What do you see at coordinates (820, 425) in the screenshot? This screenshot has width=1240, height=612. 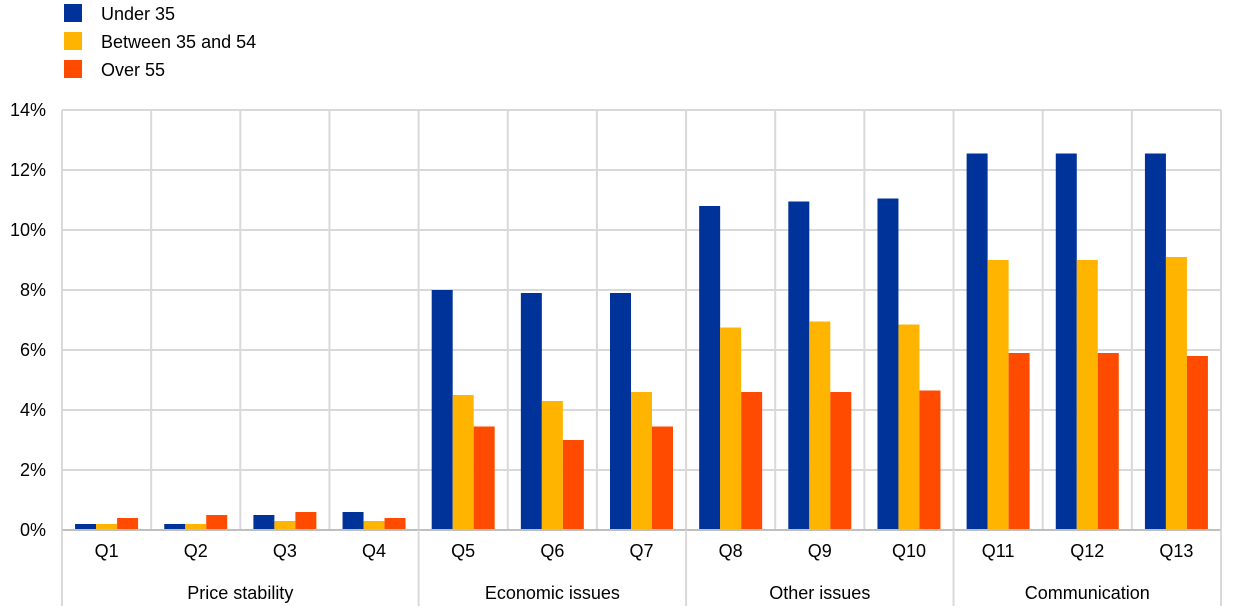 I see `bar-between-35-and-54-q9` at bounding box center [820, 425].